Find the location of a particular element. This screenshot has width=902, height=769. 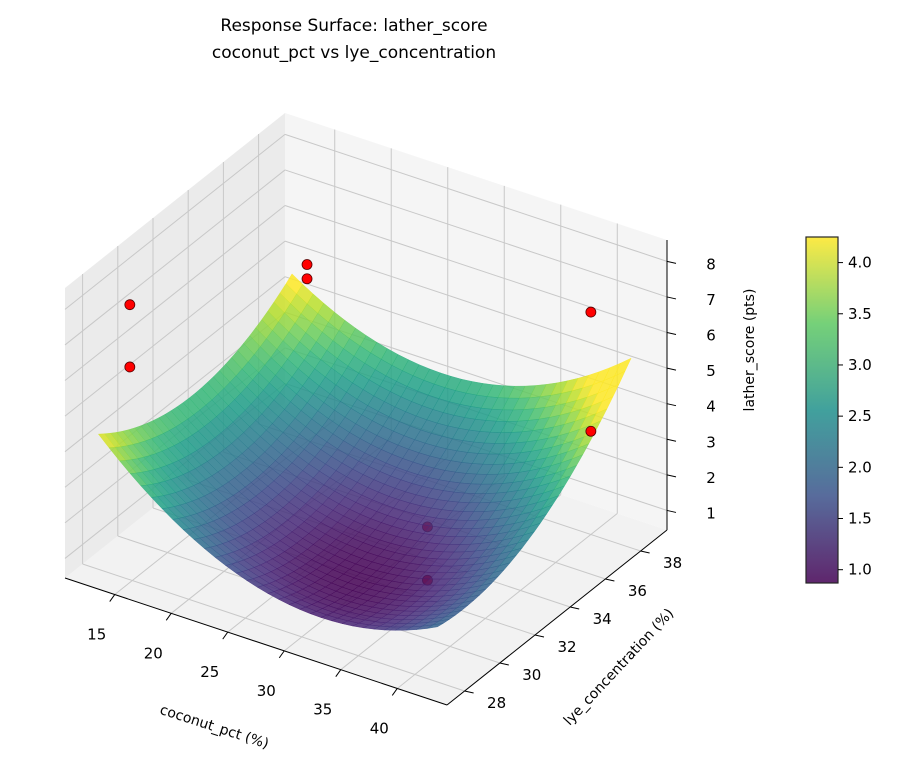

colorbar-tick-label: 3.0 is located at coordinates (860, 365).